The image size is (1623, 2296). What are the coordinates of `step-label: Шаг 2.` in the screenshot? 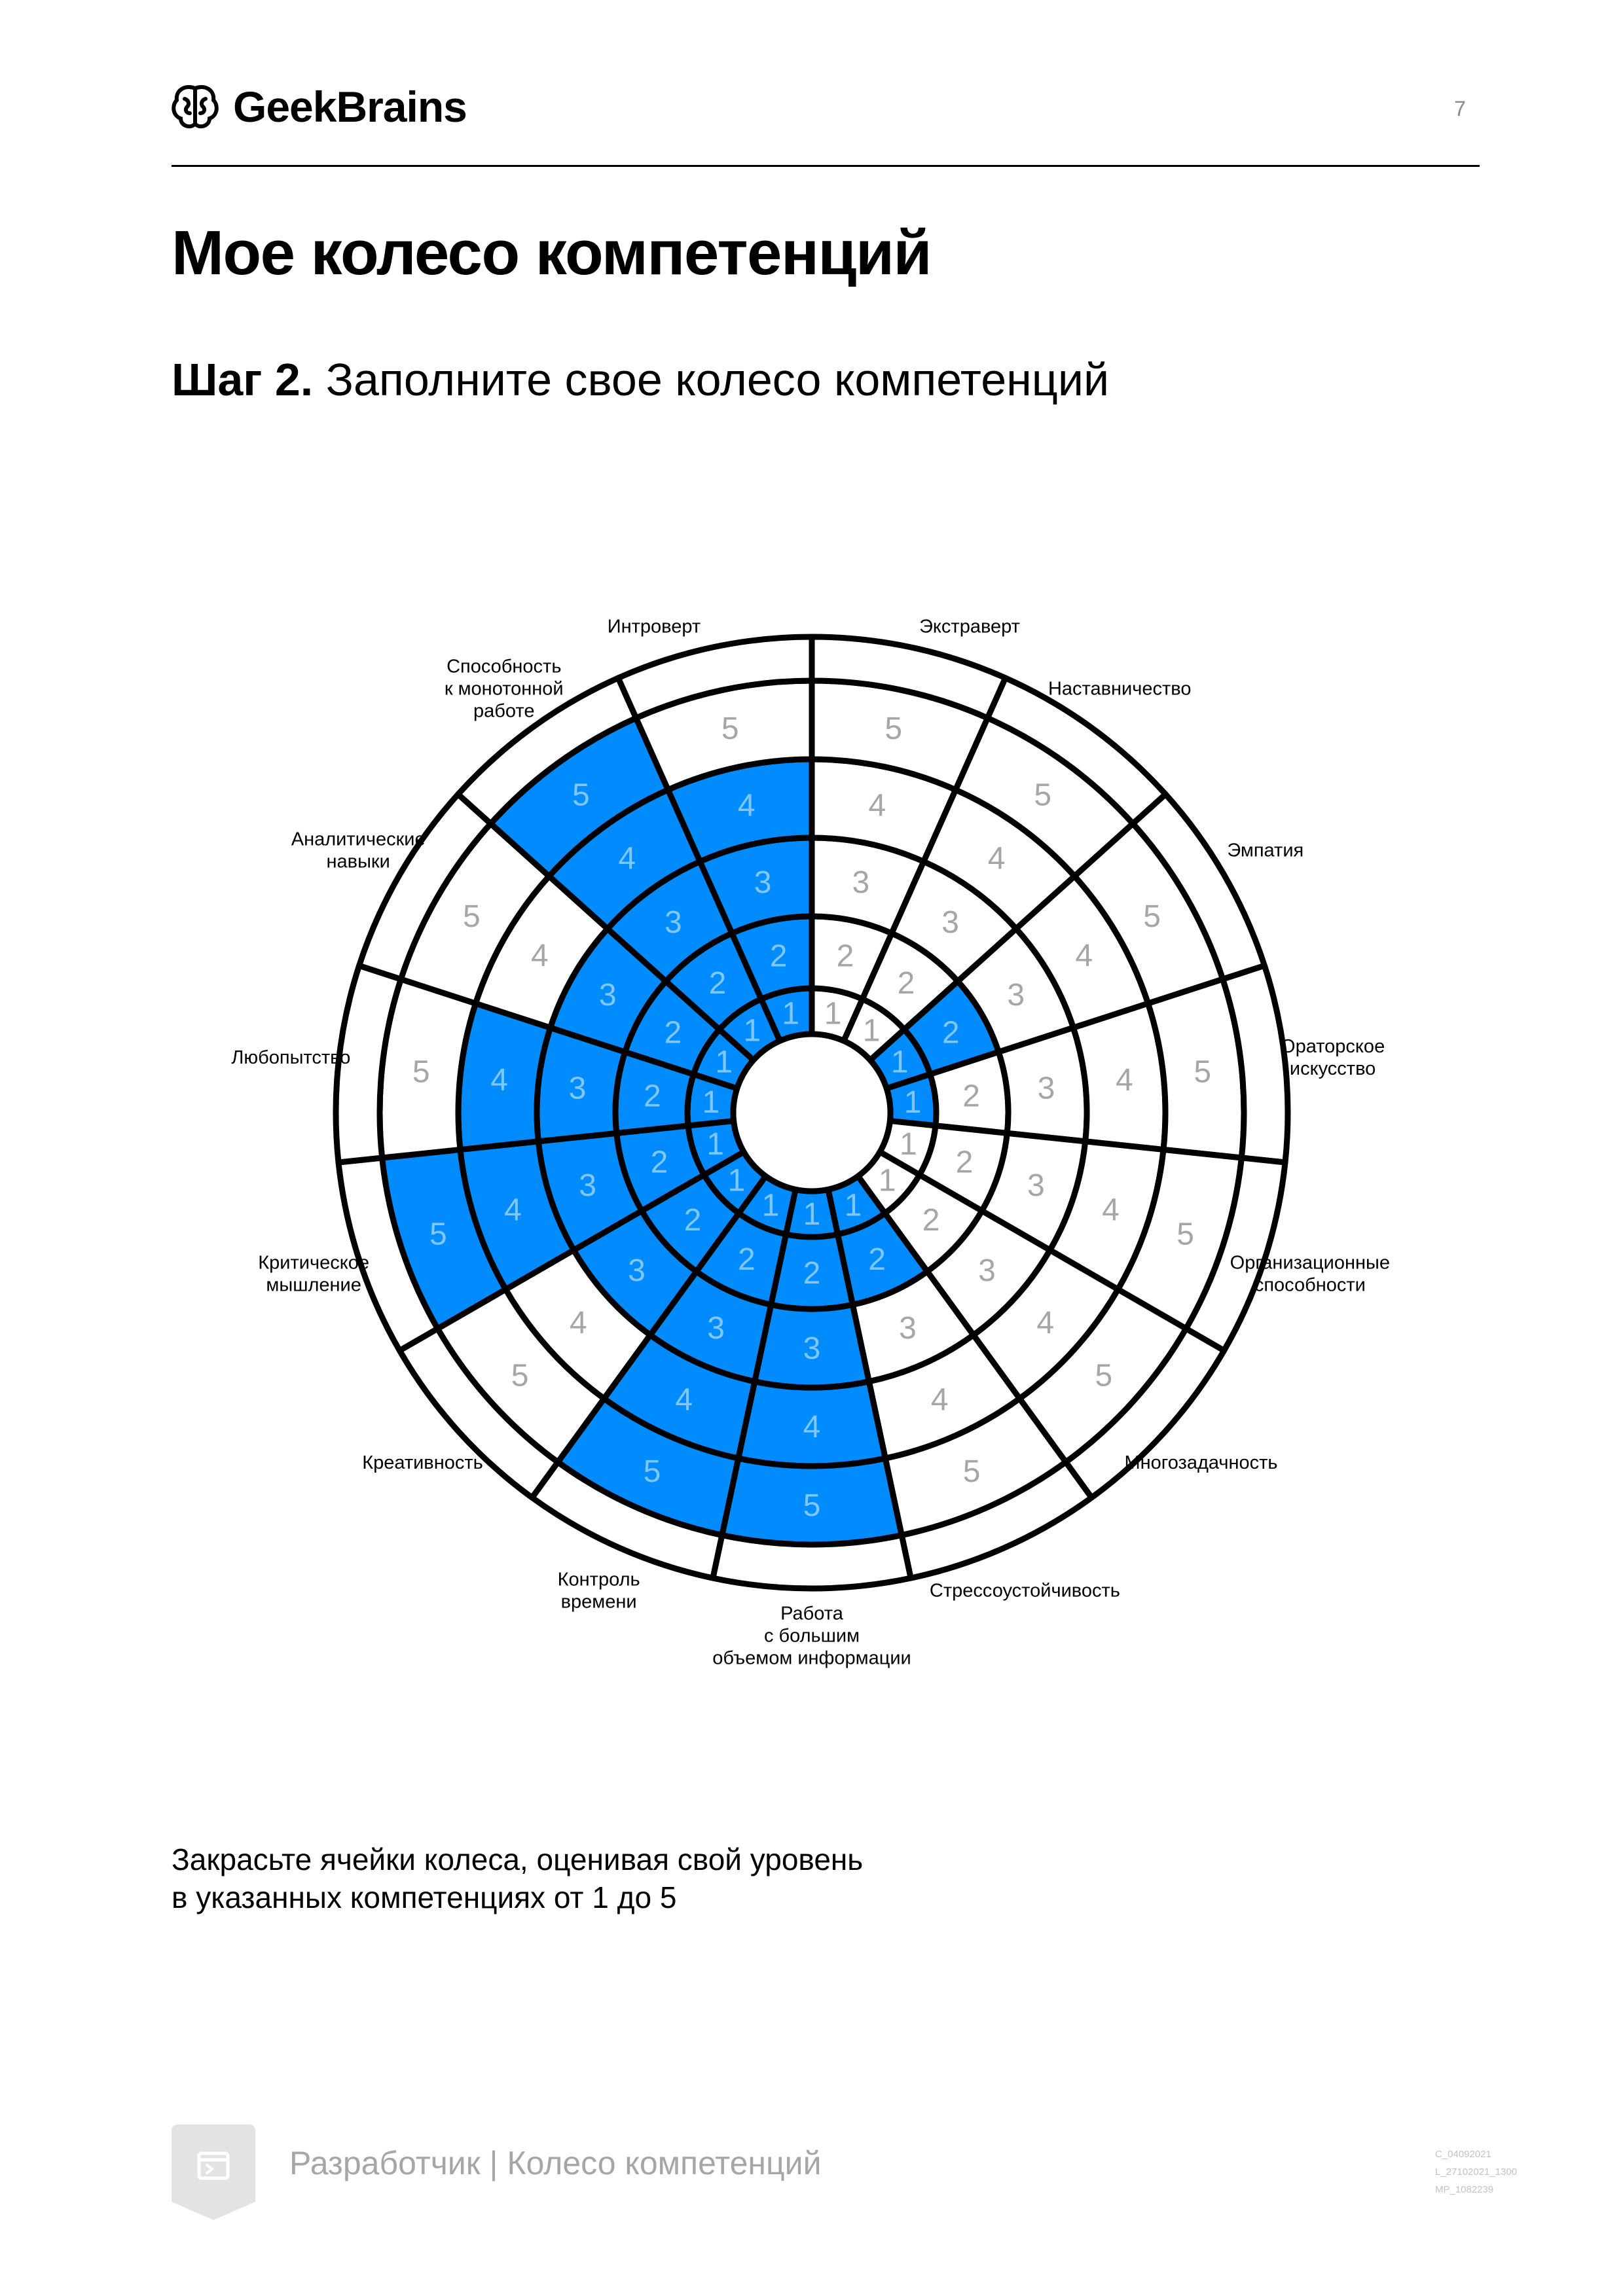 It's located at (243, 379).